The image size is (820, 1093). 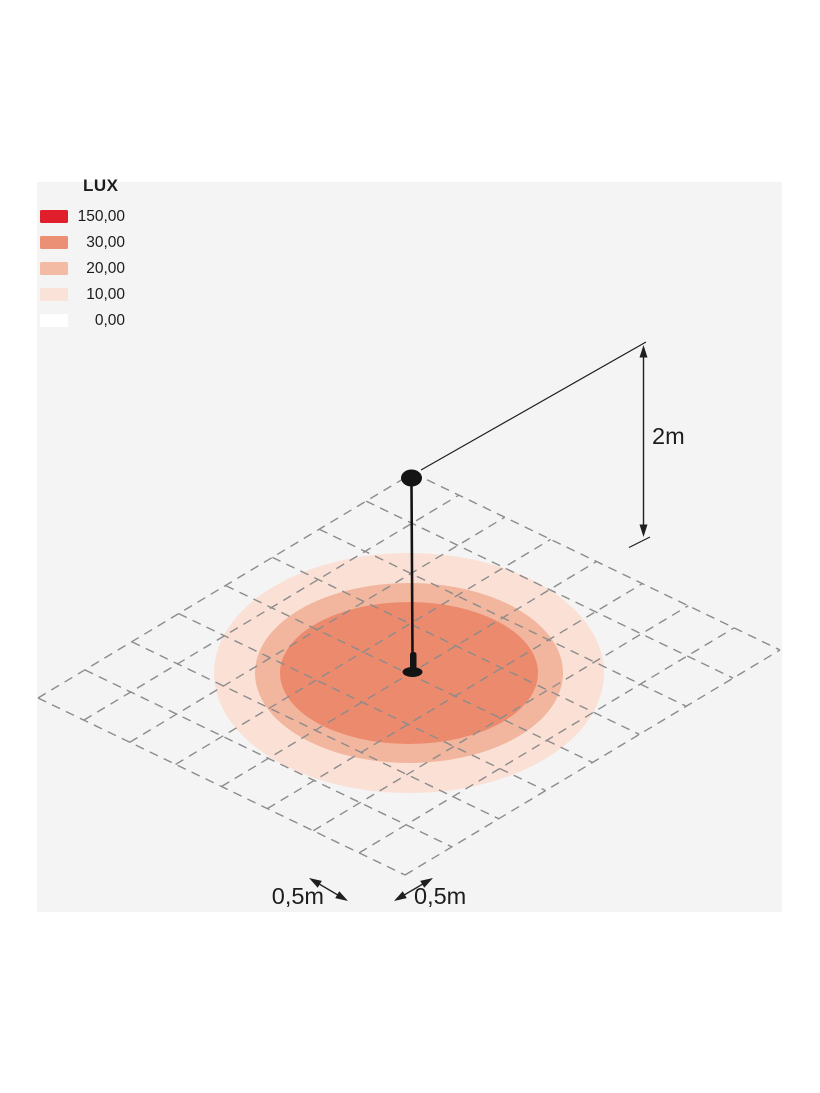 I want to click on legend-swatch-0-icon, so click(x=54, y=320).